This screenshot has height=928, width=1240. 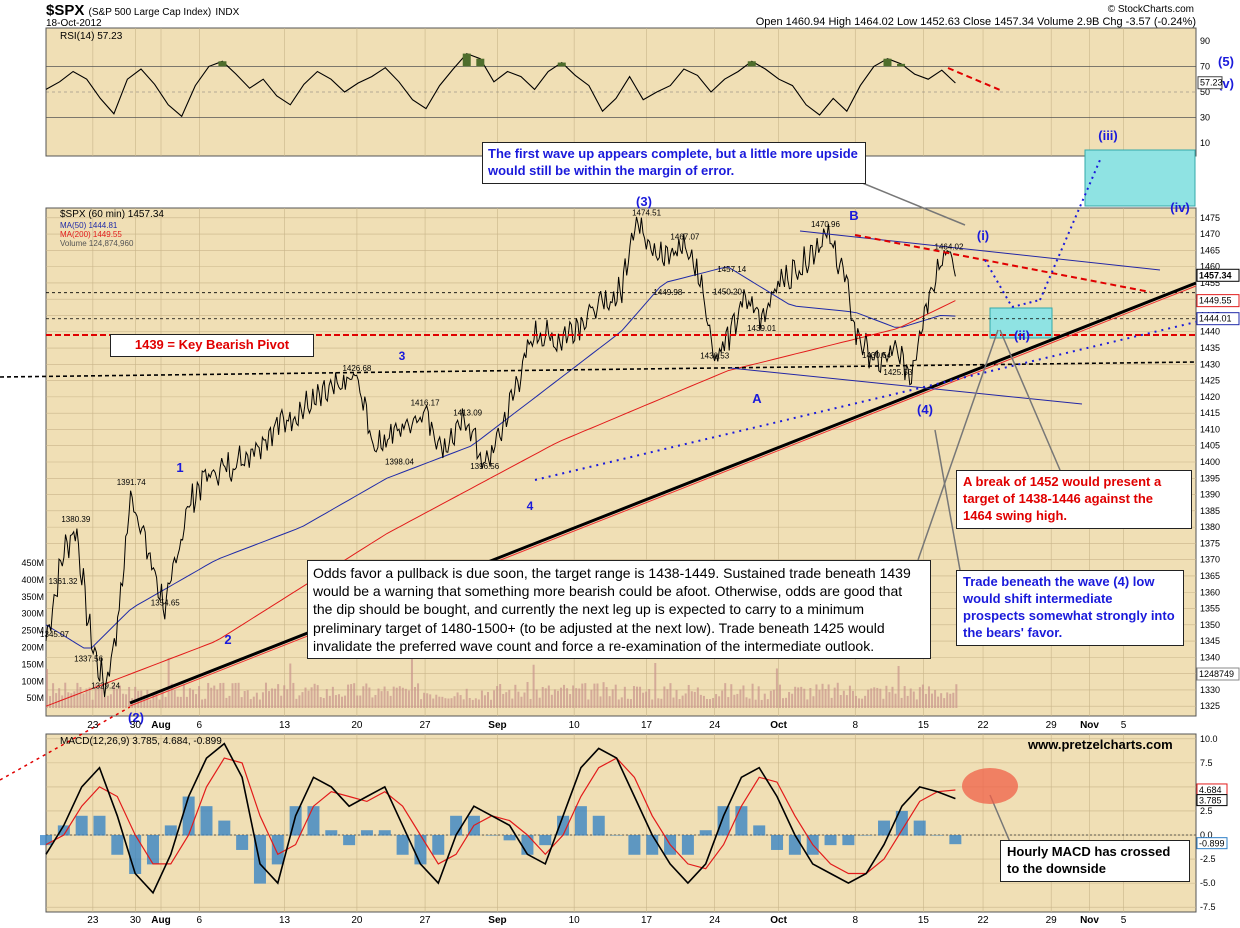 What do you see at coordinates (983, 920) in the screenshot?
I see `macd-x-tick-label: 22` at bounding box center [983, 920].